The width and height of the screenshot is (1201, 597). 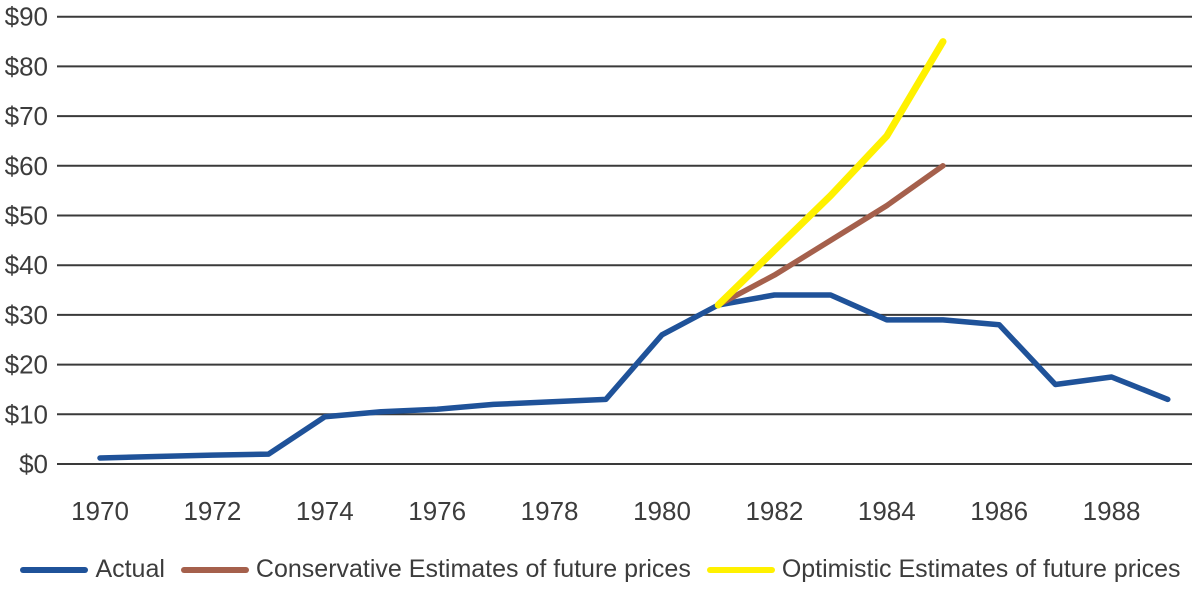 What do you see at coordinates (740, 569) in the screenshot?
I see `optimistic-line-swatch-icon` at bounding box center [740, 569].